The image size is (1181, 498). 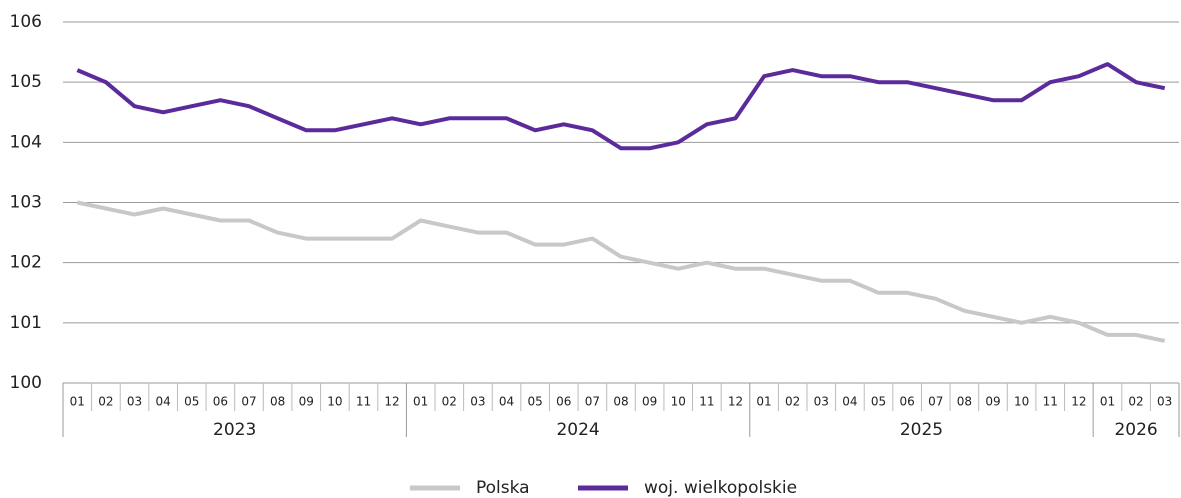 What do you see at coordinates (234, 430) in the screenshot?
I see `x-group-label: 2023` at bounding box center [234, 430].